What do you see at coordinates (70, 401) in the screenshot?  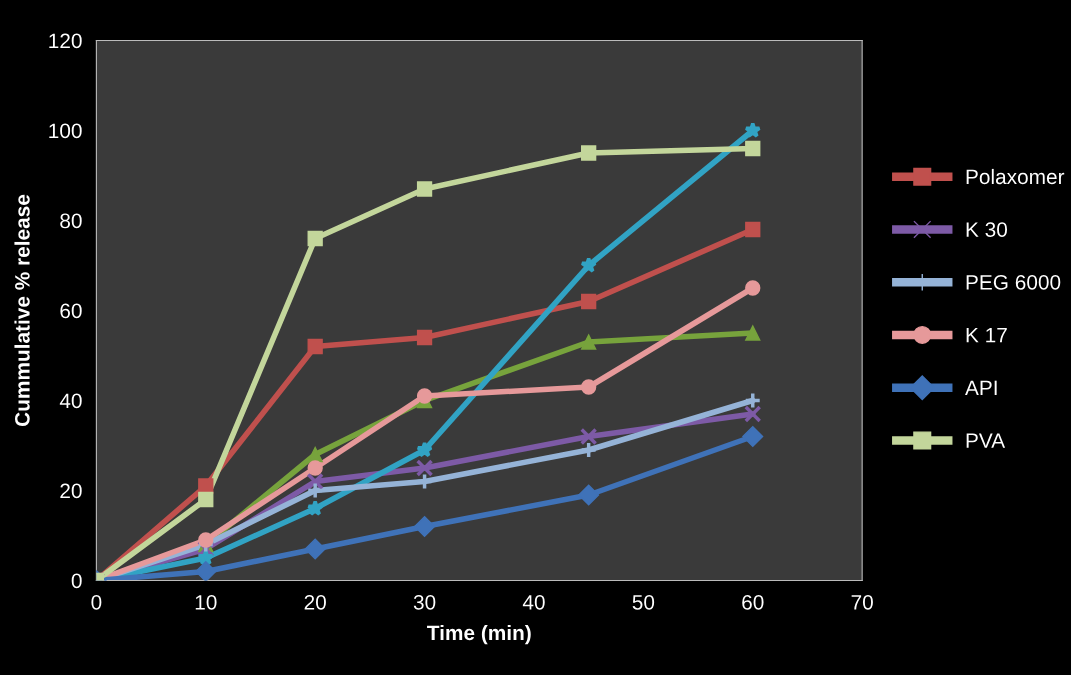 I see `y-tick-label: 40` at bounding box center [70, 401].